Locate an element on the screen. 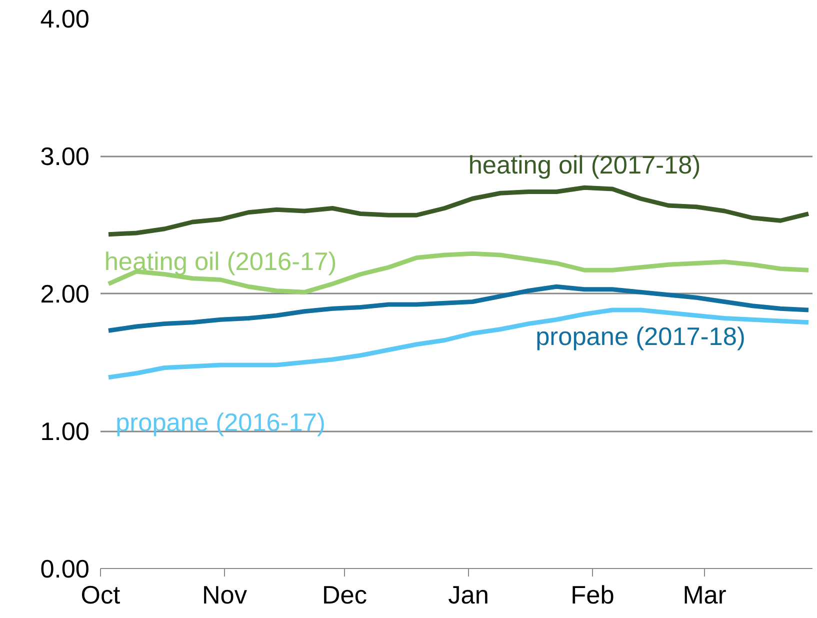 The width and height of the screenshot is (817, 618). series-label: propane (2017-18) is located at coordinates (641, 337).